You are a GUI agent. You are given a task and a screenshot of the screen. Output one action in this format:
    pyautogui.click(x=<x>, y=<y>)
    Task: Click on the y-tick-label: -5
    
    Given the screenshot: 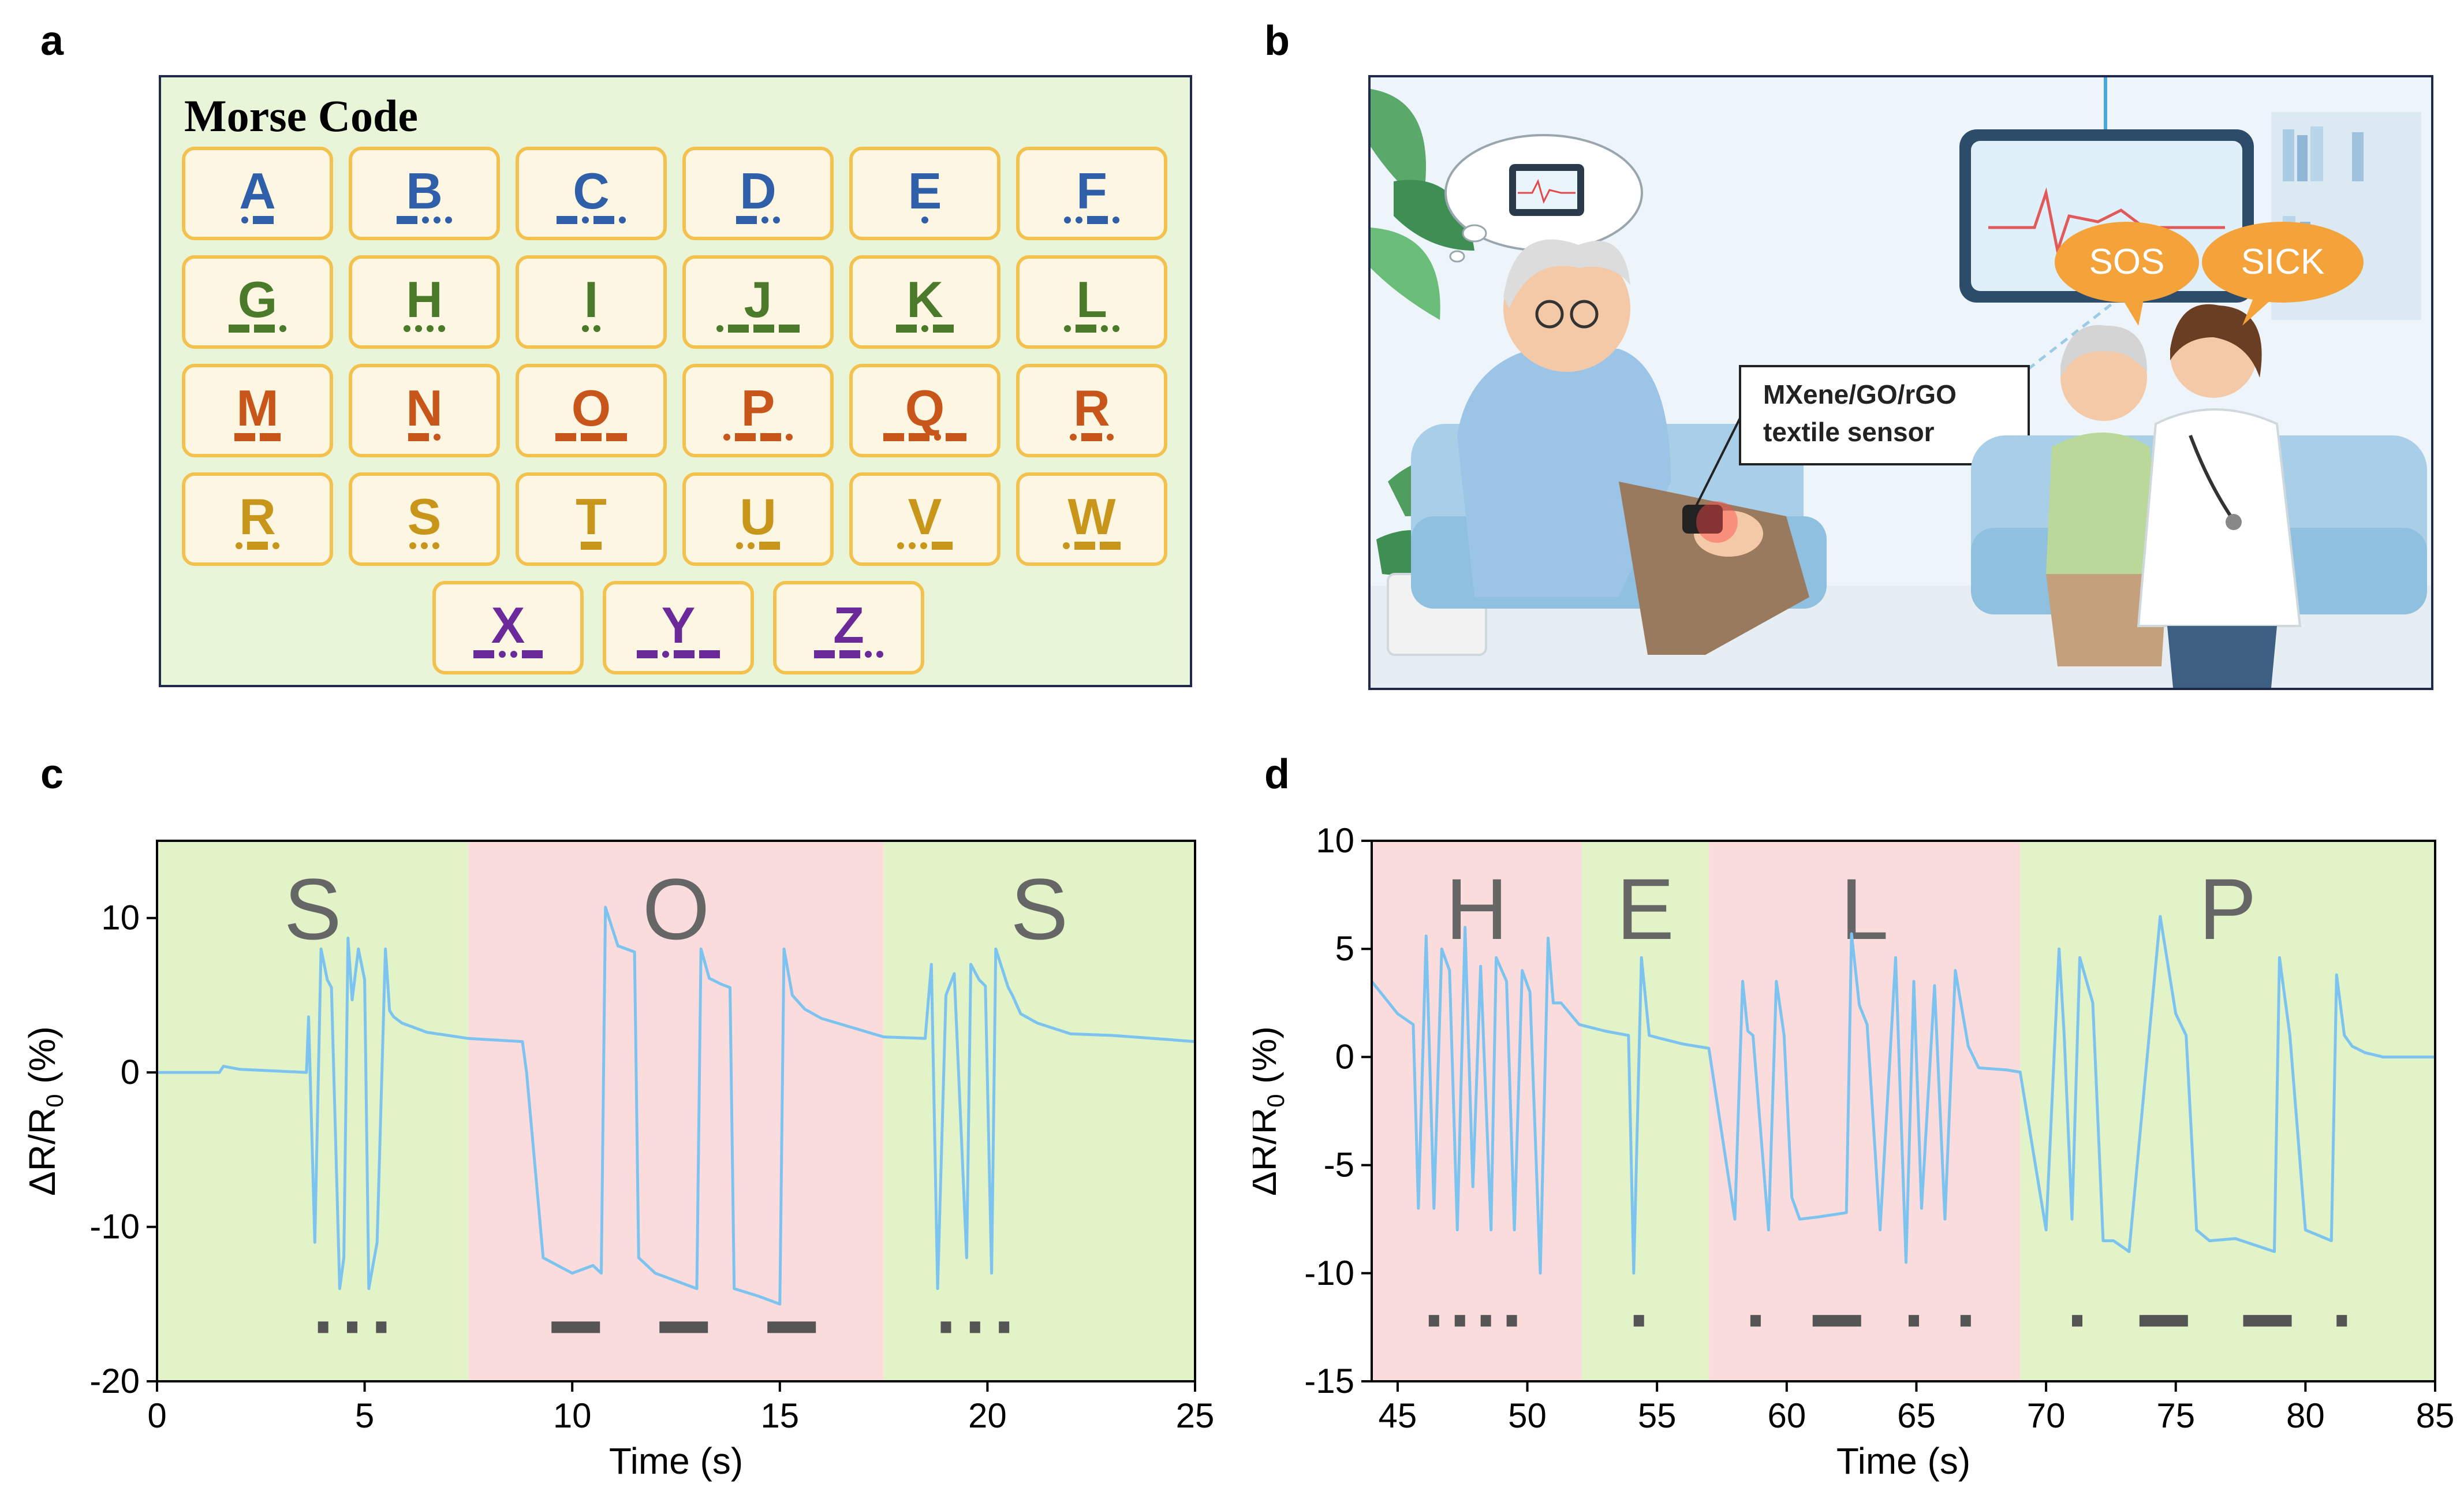 What is the action you would take?
    pyautogui.click(x=1339, y=1165)
    